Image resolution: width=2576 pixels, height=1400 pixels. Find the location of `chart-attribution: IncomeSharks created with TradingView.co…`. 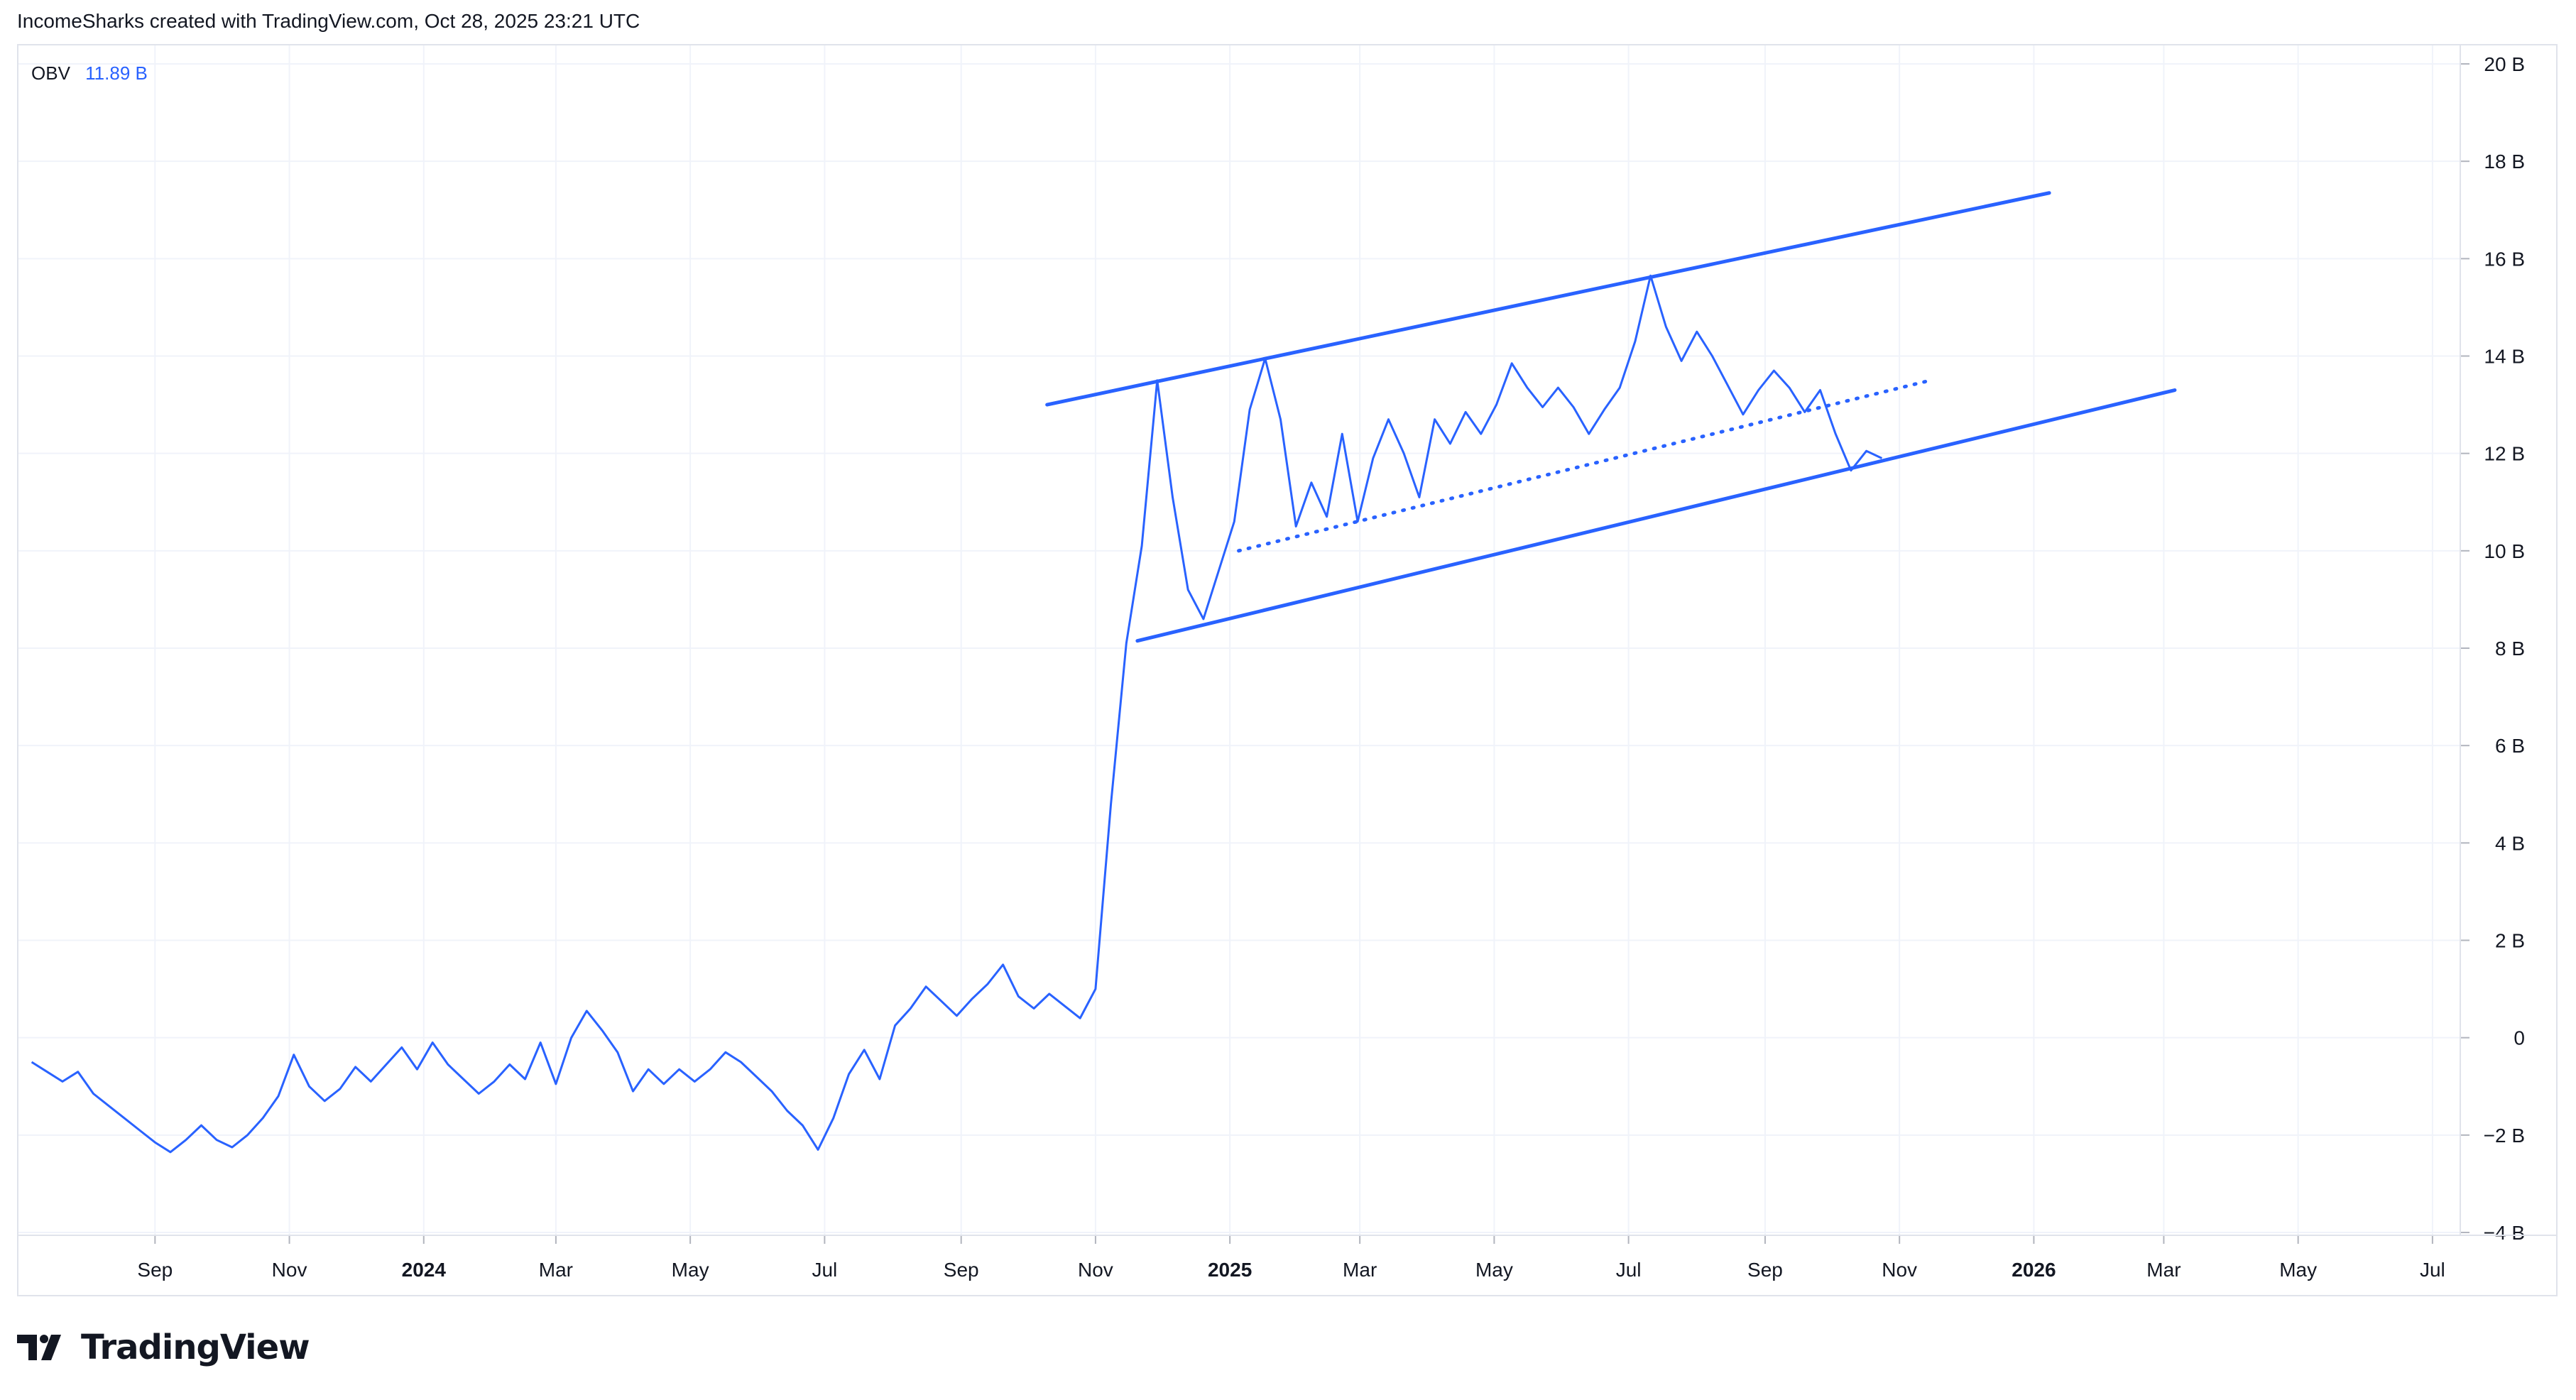

chart-attribution: IncomeSharks created with TradingView.co… is located at coordinates (328, 21).